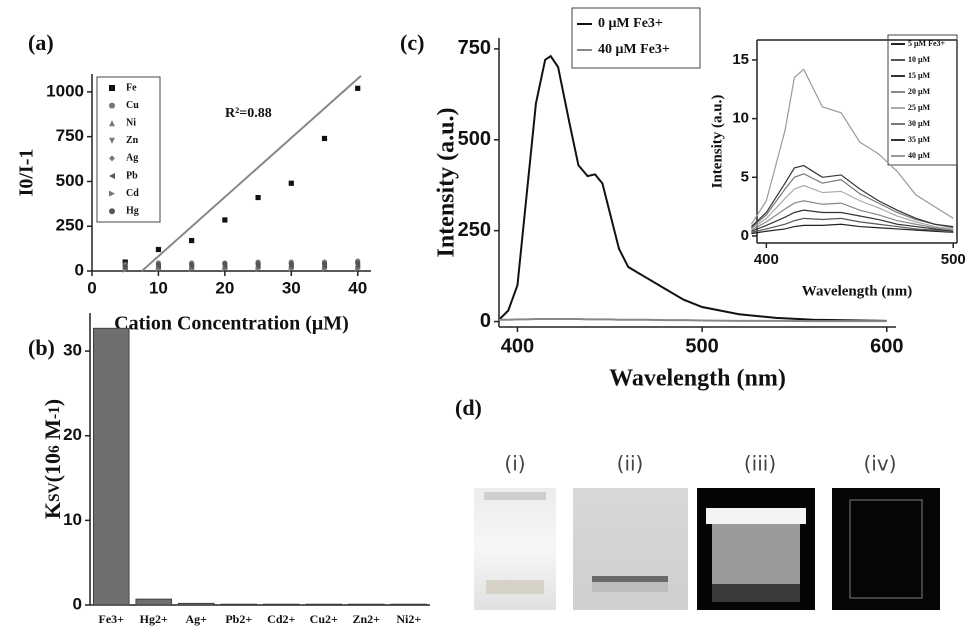 This screenshot has width=971, height=632. What do you see at coordinates (408, 619) in the screenshot?
I see `x-tick-label: Ni2+` at bounding box center [408, 619].